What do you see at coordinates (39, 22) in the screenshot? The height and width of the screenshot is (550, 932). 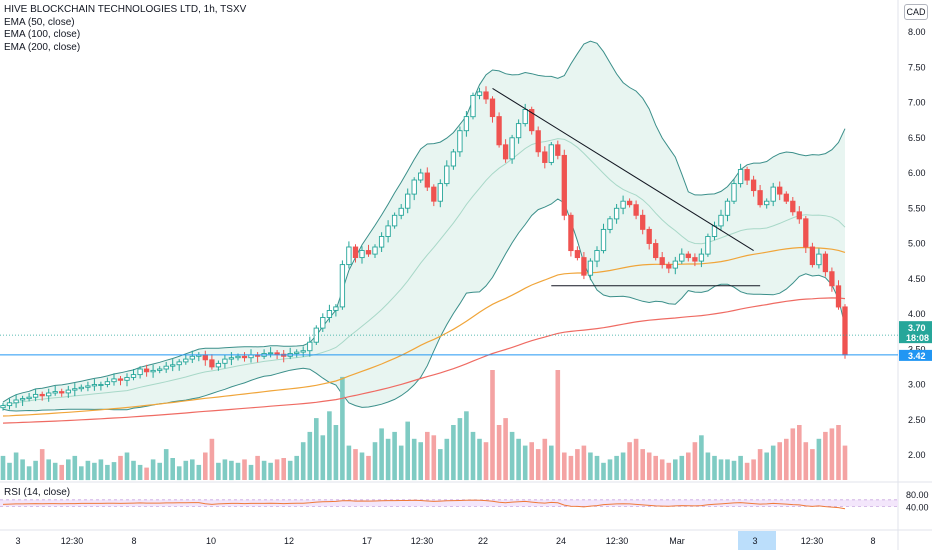 I see `ema50-legend: EMA (50, close)` at bounding box center [39, 22].